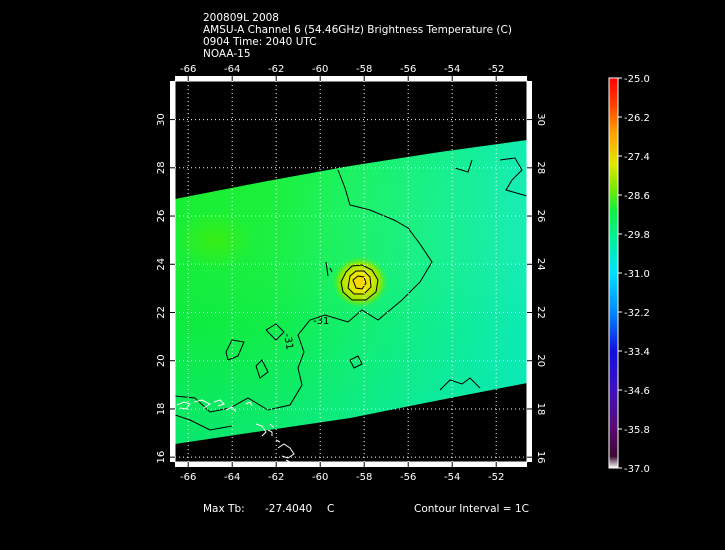 This screenshot has height=550, width=725. Describe the element at coordinates (637, 274) in the screenshot. I see `colorbar-label: -31.0` at that location.